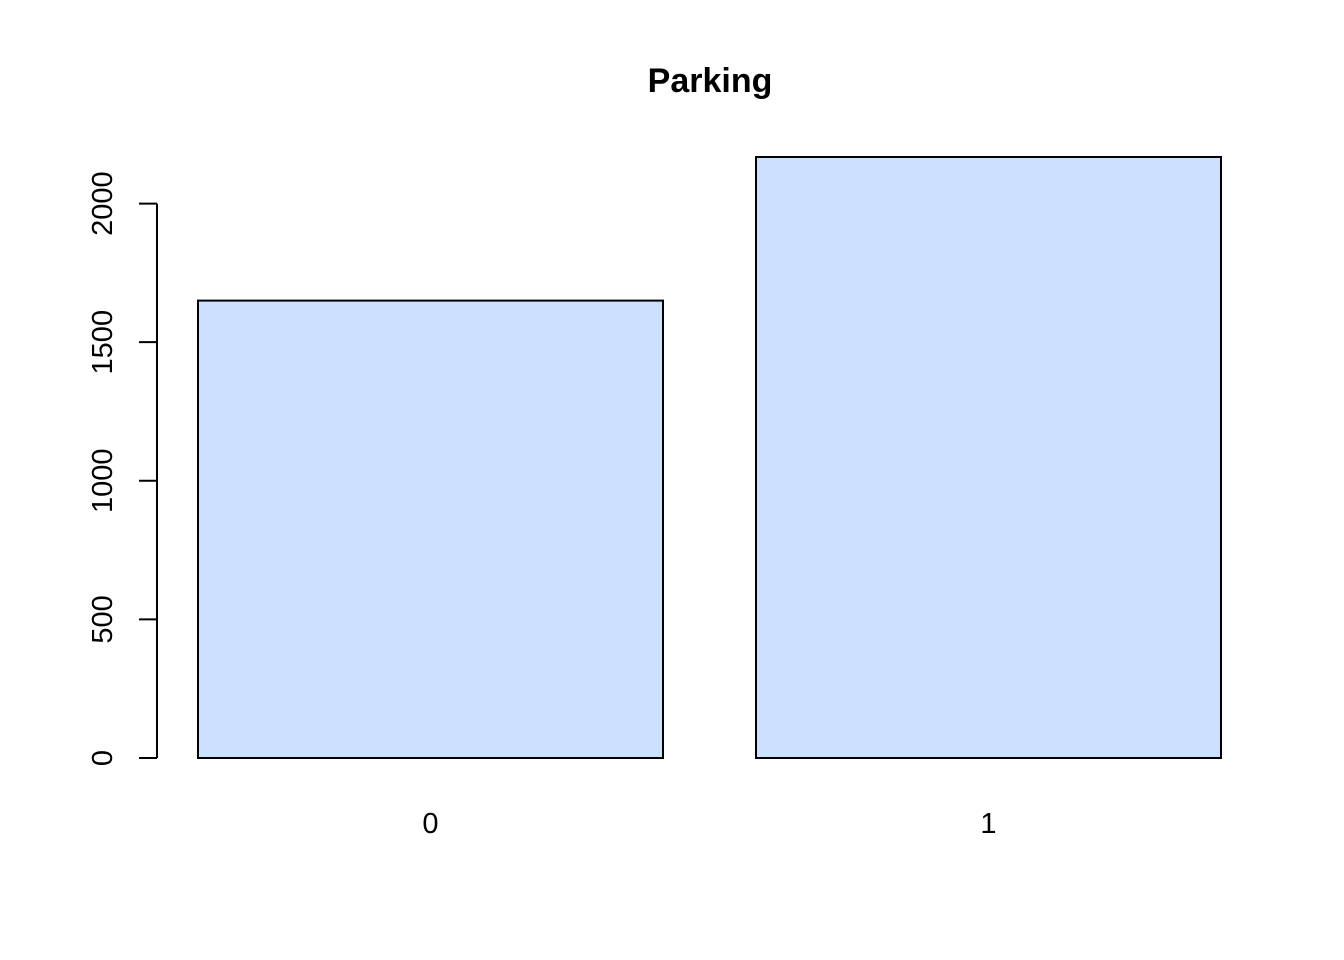 This screenshot has height=960, width=1344. What do you see at coordinates (103, 203) in the screenshot?
I see `y-tick-label-2000: 2000` at bounding box center [103, 203].